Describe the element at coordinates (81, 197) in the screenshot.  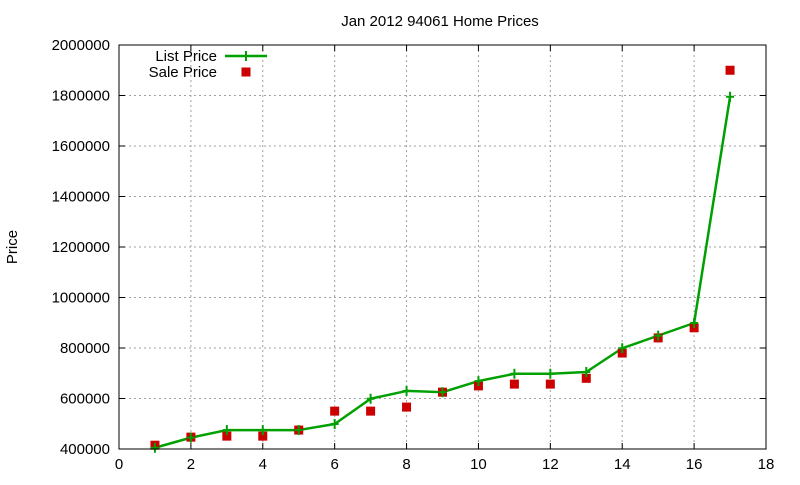
I see `y-tick-label: 1400000` at that location.